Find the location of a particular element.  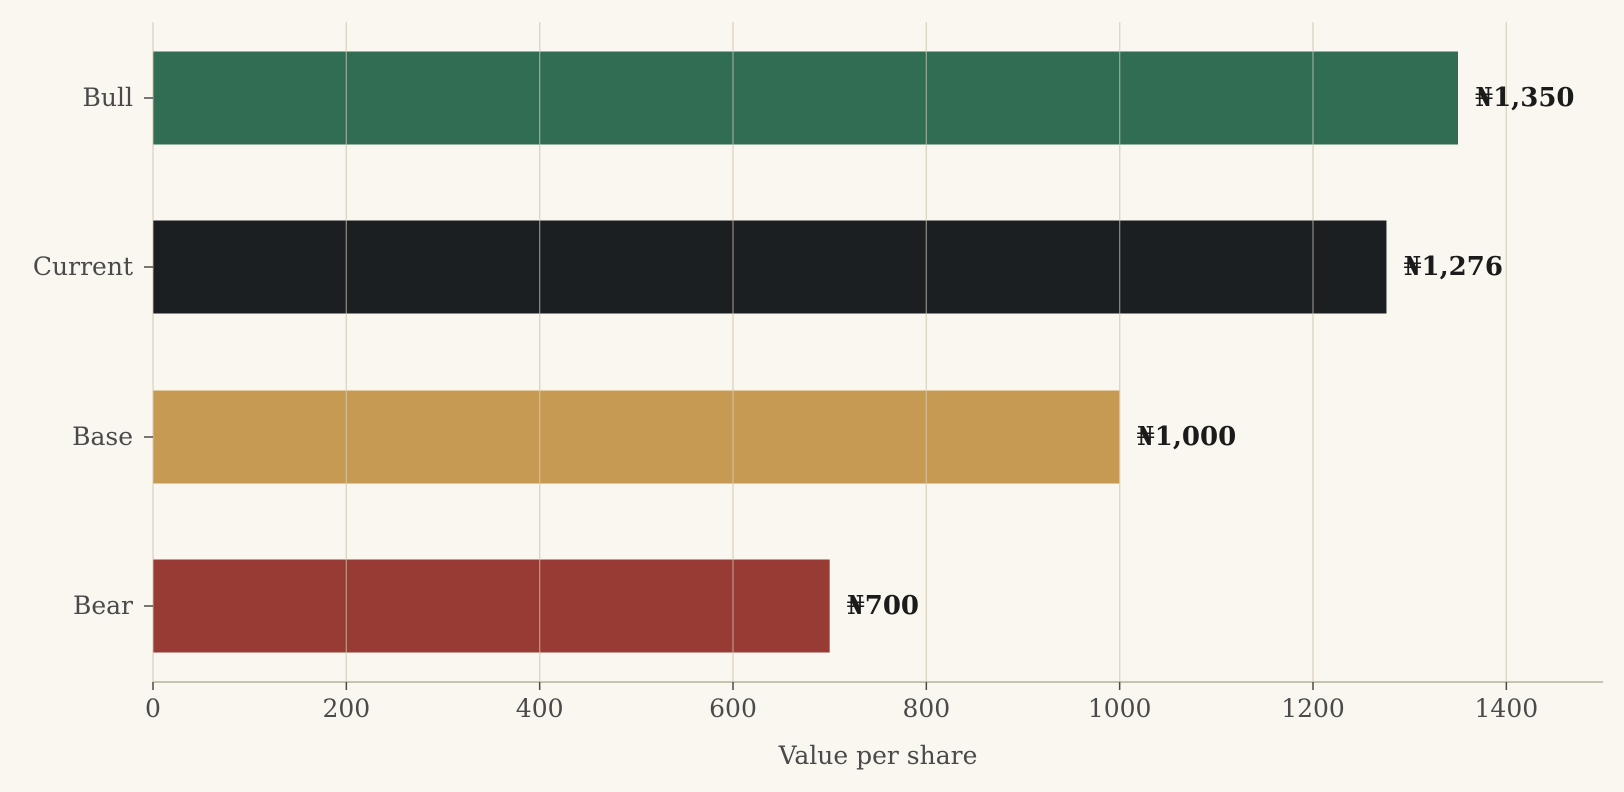

value-label-current: ₦1,276 is located at coordinates (1453, 267).